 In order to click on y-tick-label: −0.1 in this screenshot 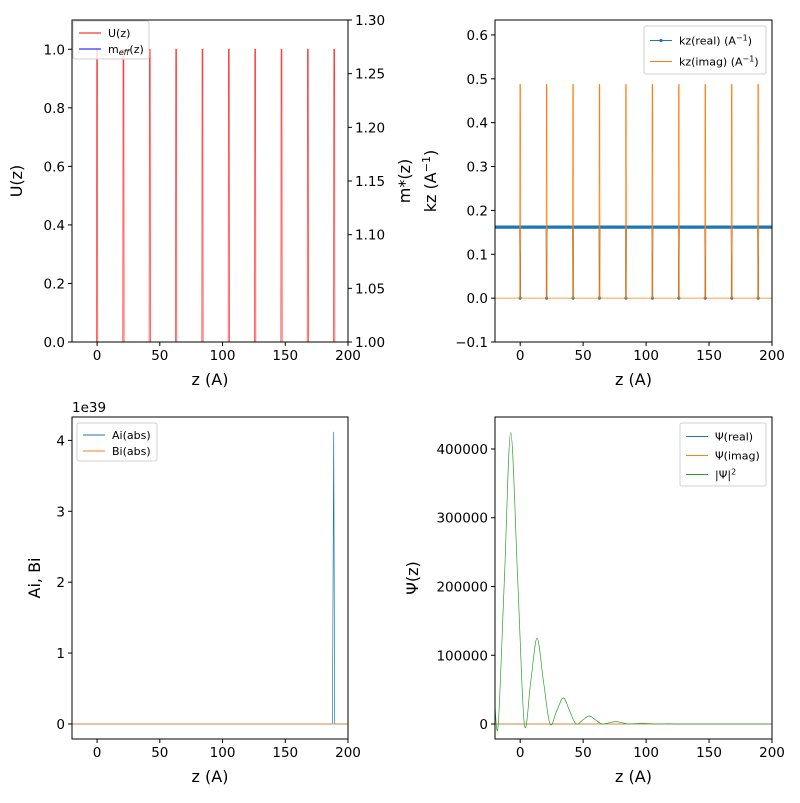, I will do `click(471, 343)`.